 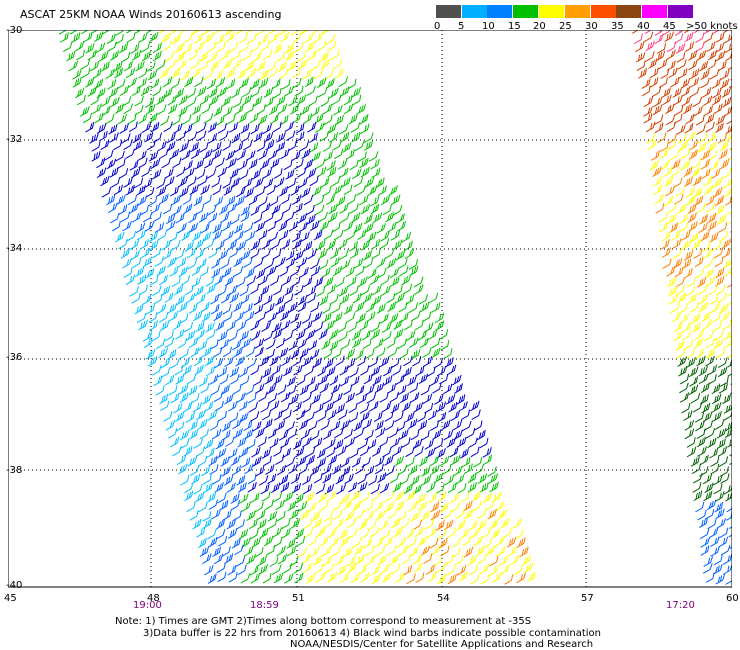 What do you see at coordinates (680, 605) in the screenshot?
I see `time-label-1720: 17:20` at bounding box center [680, 605].